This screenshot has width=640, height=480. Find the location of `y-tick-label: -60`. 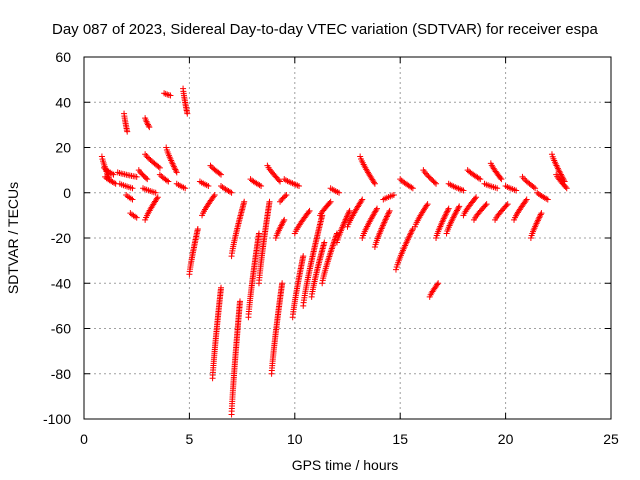

y-tick-label: -60 is located at coordinates (61, 329).